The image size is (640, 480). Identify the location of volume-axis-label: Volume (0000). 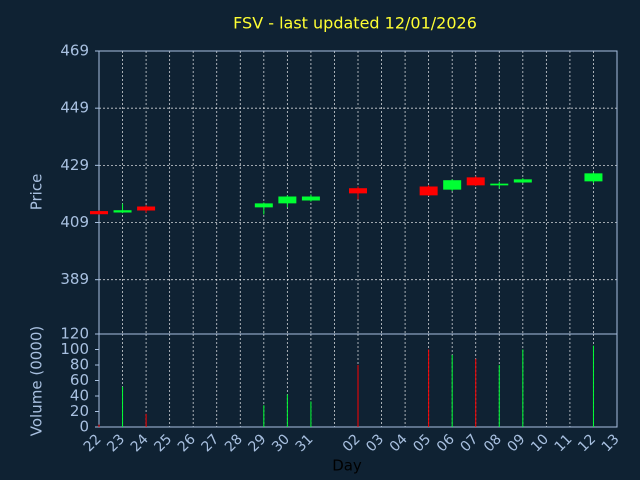
(37, 381).